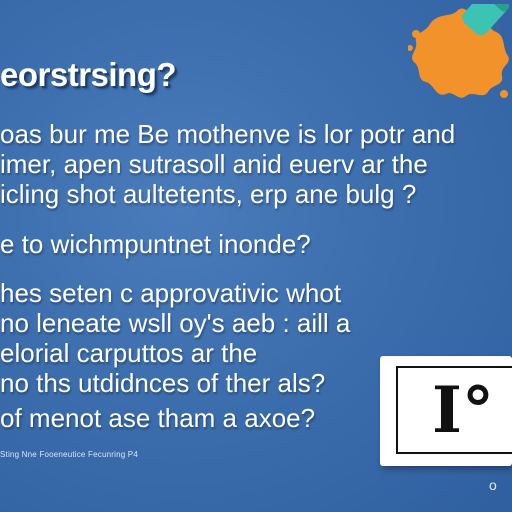 This screenshot has height=512, width=512. What do you see at coordinates (463, 410) in the screenshot?
I see `card-glyph: I°` at bounding box center [463, 410].